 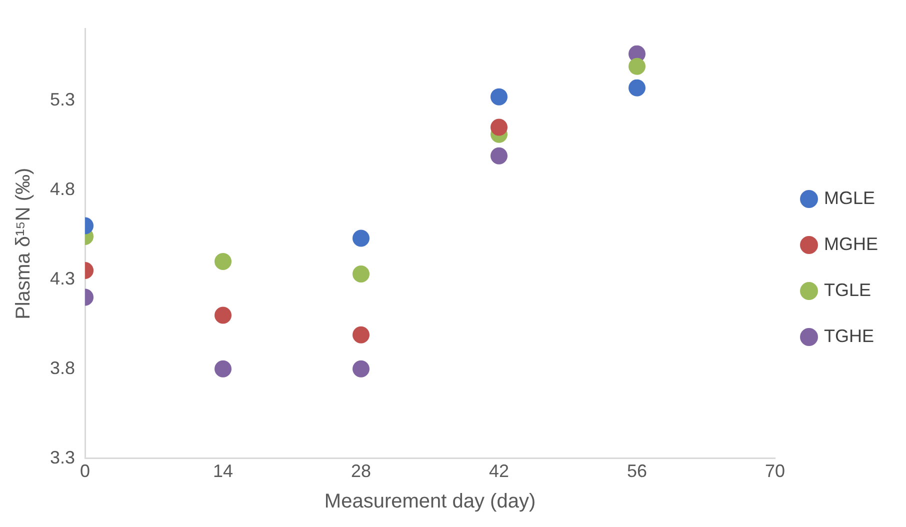 What do you see at coordinates (849, 336) in the screenshot?
I see `legend-label: TGHE` at bounding box center [849, 336].